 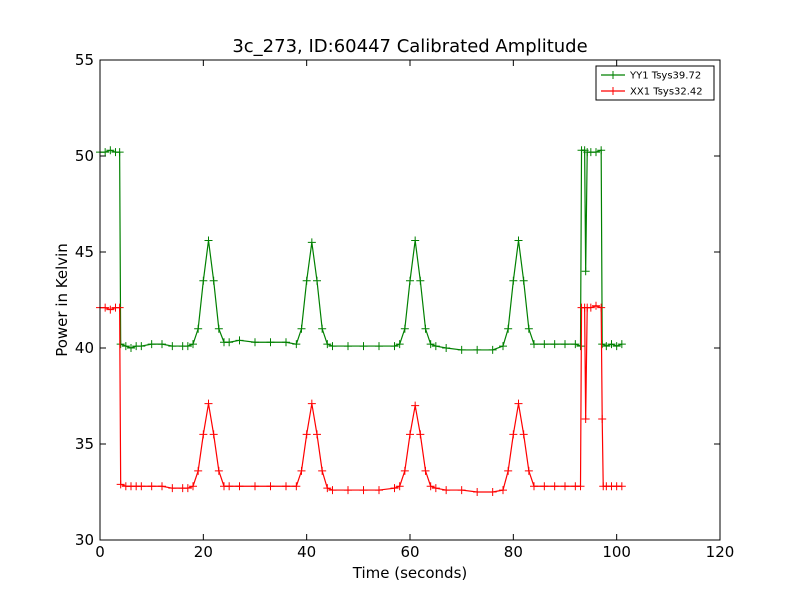 I want to click on x-tick-label: 120, so click(x=720, y=552).